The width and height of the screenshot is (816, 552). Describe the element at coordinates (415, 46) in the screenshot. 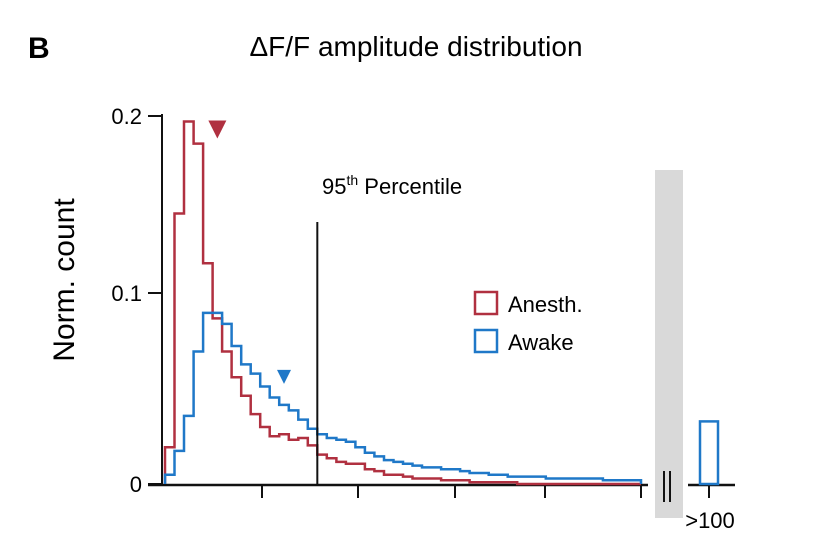

I see `chart-title: ΔF/F amplitude distribution` at that location.